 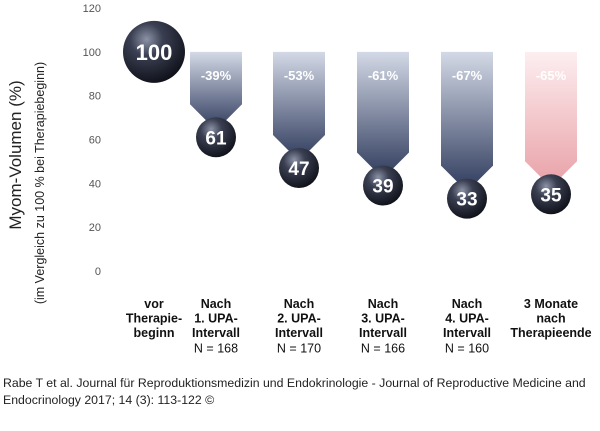 I want to click on value-label: 100, so click(x=154, y=52).